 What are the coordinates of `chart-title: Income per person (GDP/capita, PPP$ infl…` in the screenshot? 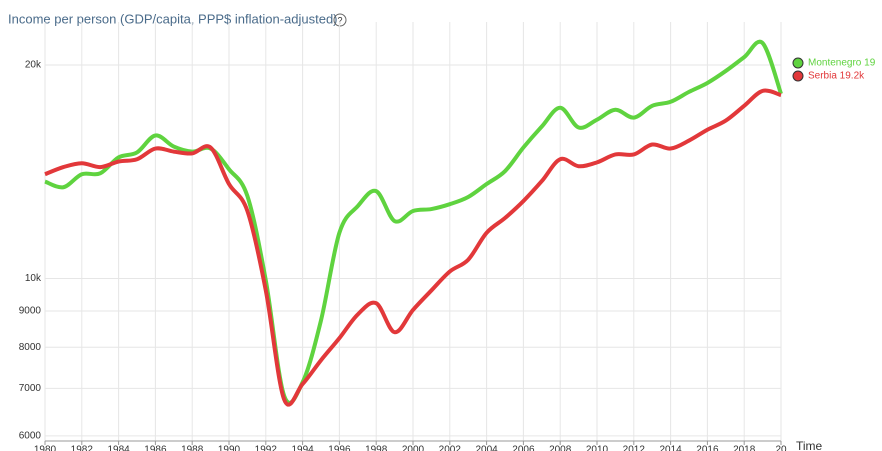 It's located at (173, 18).